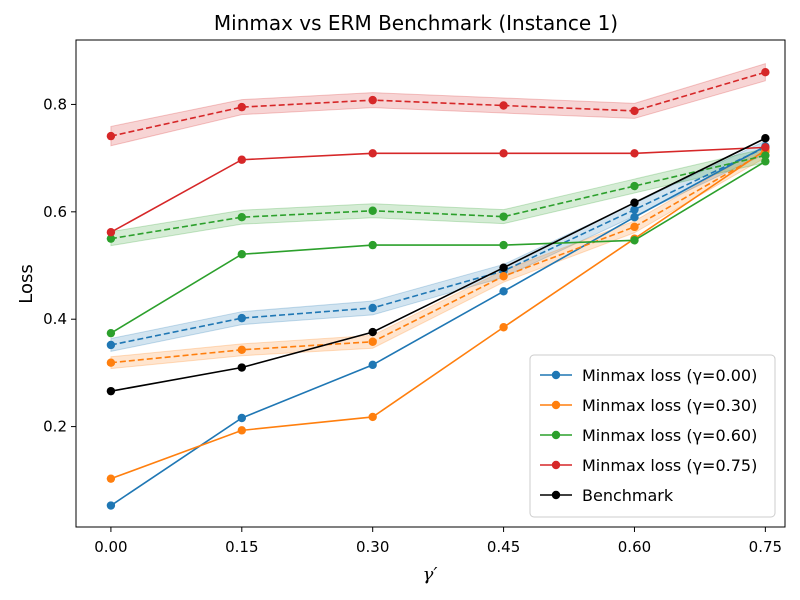 The width and height of the screenshot is (800, 600). Describe the element at coordinates (503, 547) in the screenshot. I see `x-tick-label-3: 0.45` at that location.